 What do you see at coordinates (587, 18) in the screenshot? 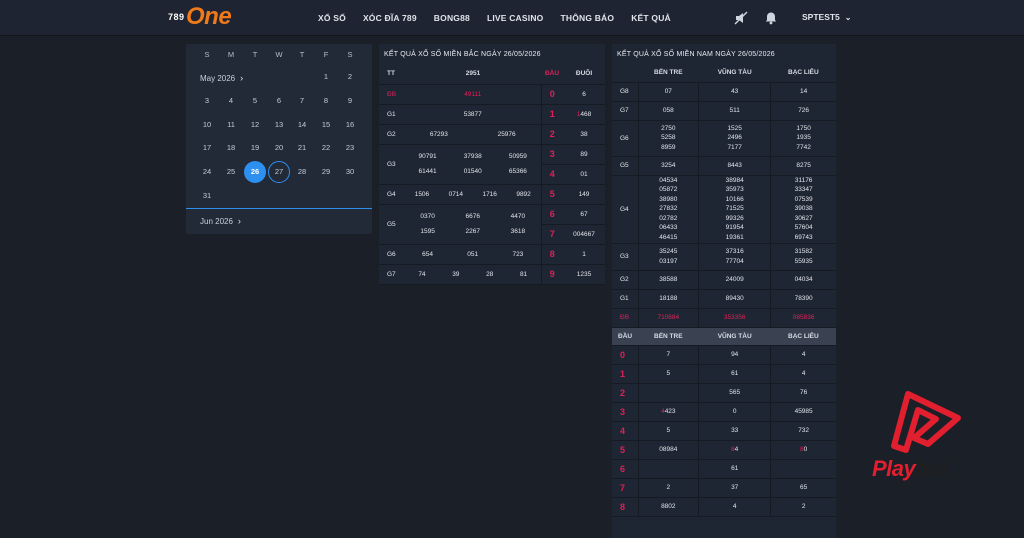
I see `nav-item-4: THÔNG BÁO` at bounding box center [587, 18].